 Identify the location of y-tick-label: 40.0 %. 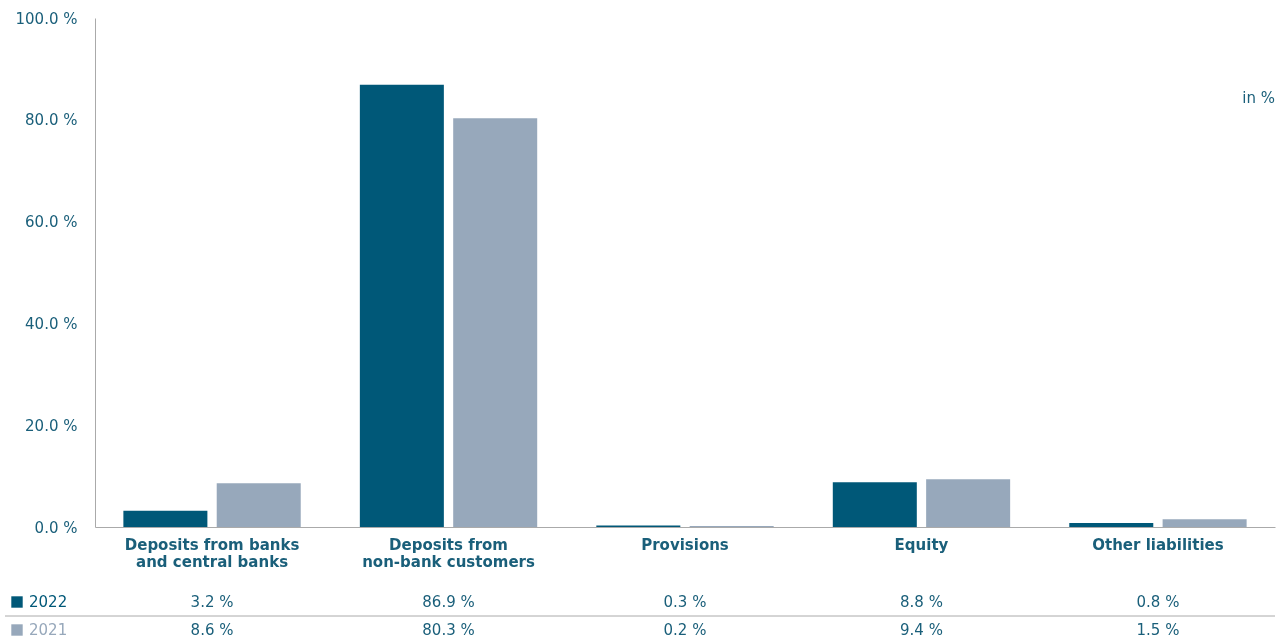
(51, 323).